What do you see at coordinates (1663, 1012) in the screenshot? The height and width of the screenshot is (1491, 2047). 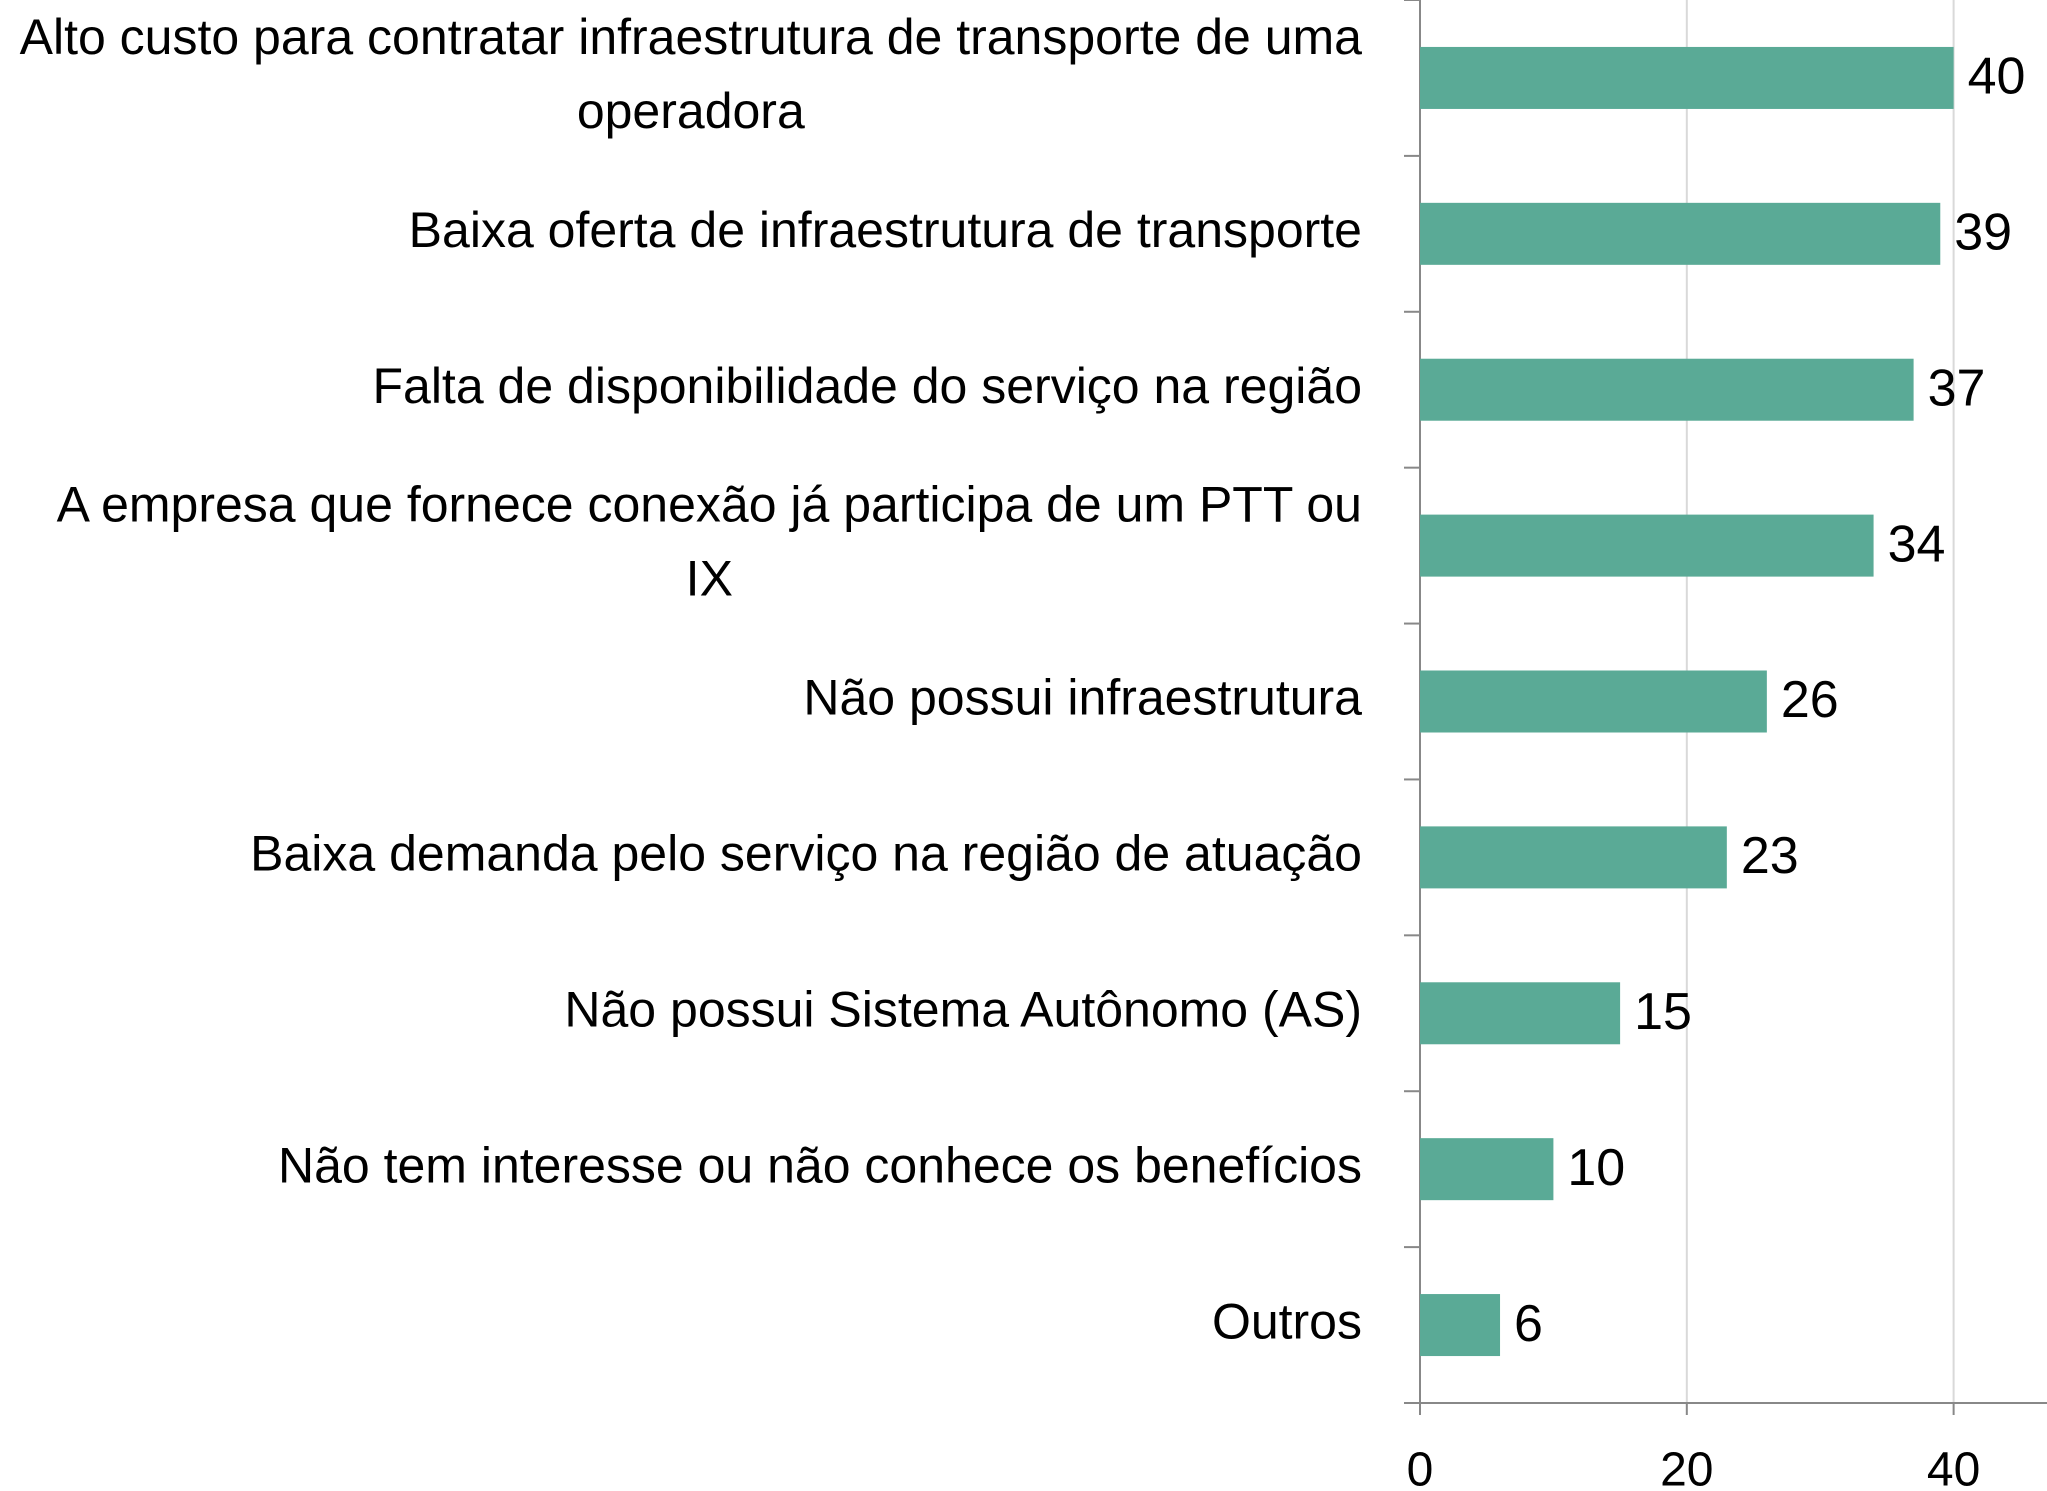 I see `data-label: 15` at bounding box center [1663, 1012].